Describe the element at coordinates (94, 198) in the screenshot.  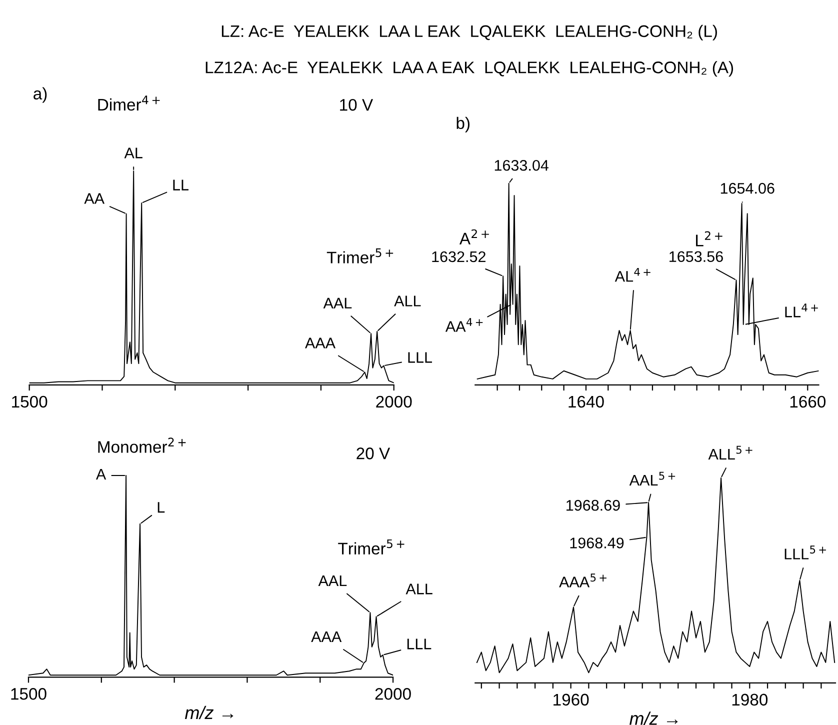
I see `annotation: AA` at that location.